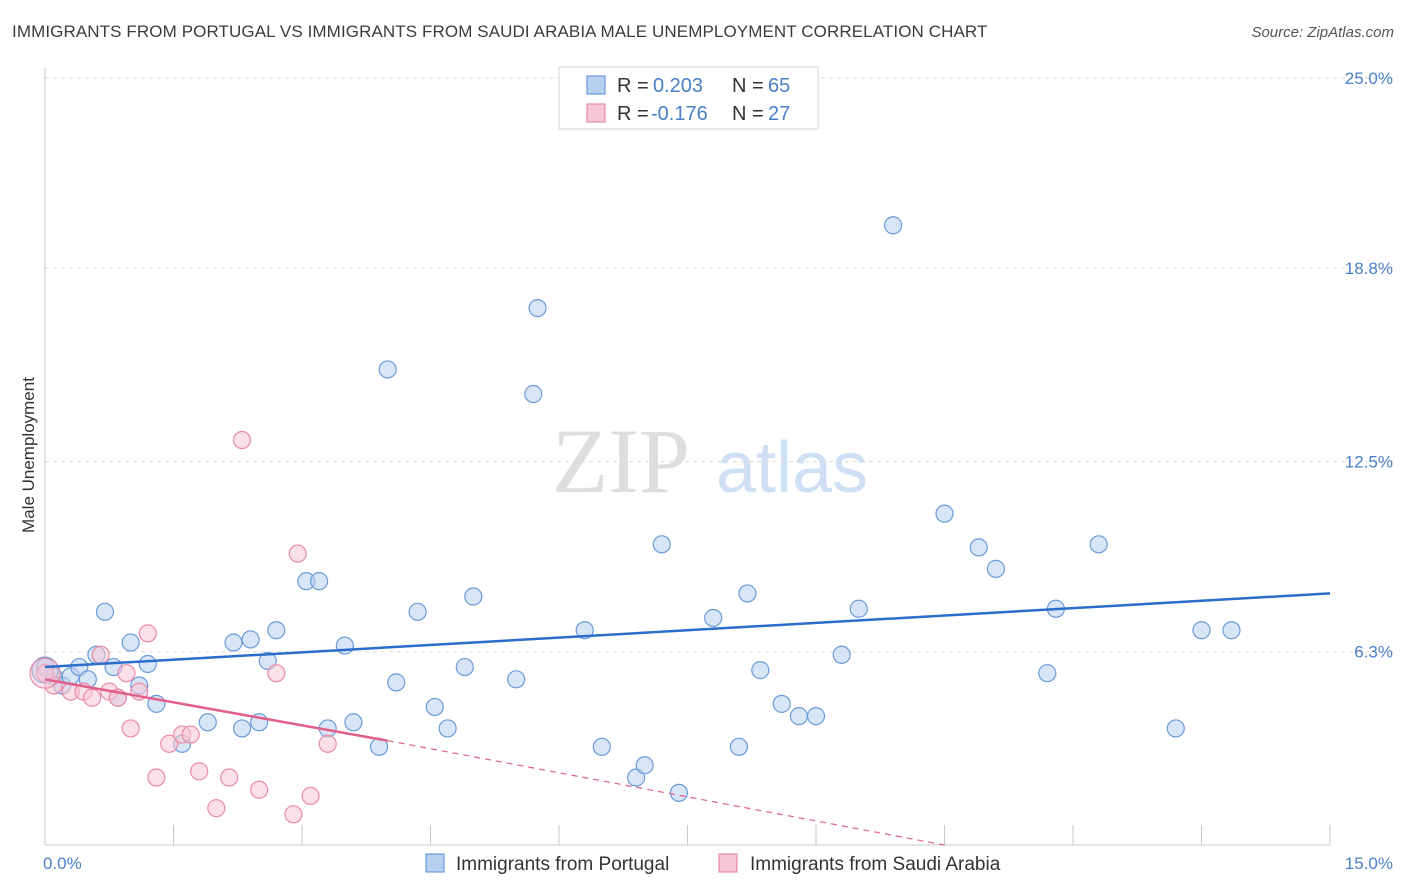 The height and width of the screenshot is (892, 1406). Describe the element at coordinates (1369, 268) in the screenshot. I see `y-tick-label: 18.8%` at that location.